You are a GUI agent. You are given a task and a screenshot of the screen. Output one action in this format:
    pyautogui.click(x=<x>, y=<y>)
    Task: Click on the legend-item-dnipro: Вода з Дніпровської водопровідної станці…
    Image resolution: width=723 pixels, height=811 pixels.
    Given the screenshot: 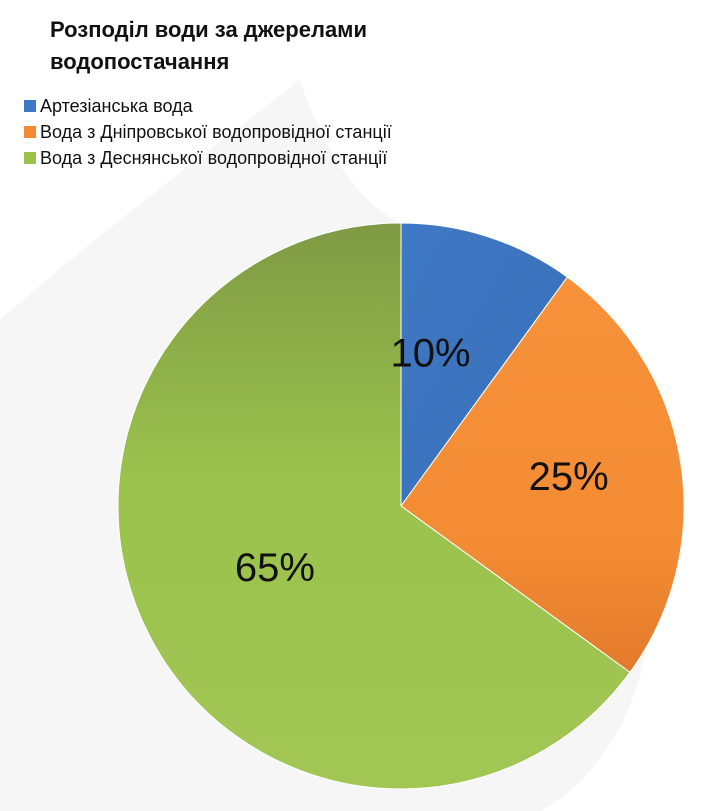 What is the action you would take?
    pyautogui.click(x=208, y=132)
    